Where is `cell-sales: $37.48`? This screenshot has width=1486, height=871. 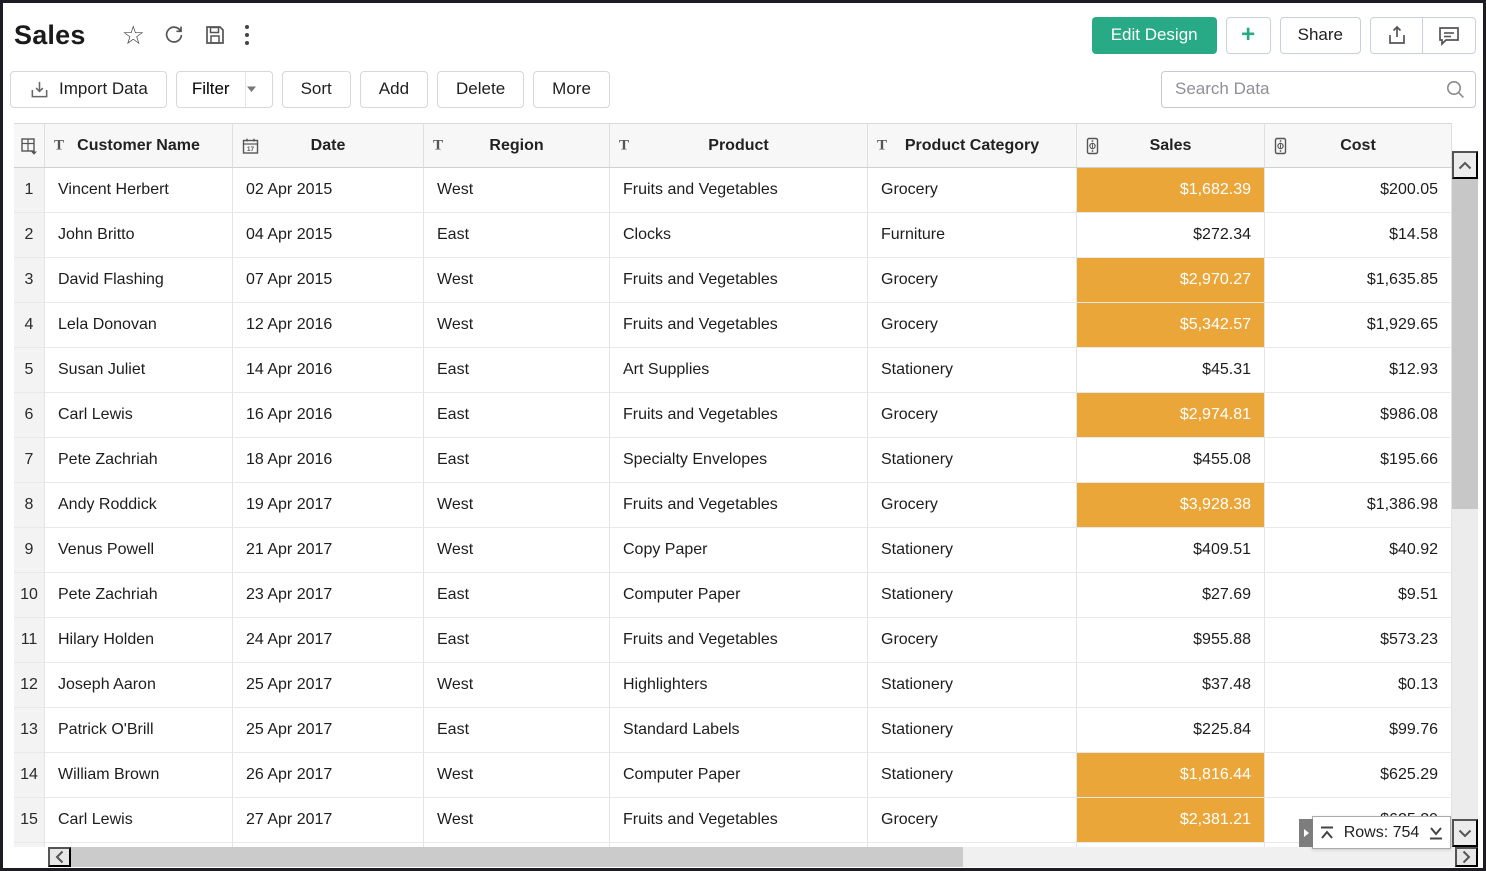
cell-sales: $37.48 is located at coordinates (1171, 685).